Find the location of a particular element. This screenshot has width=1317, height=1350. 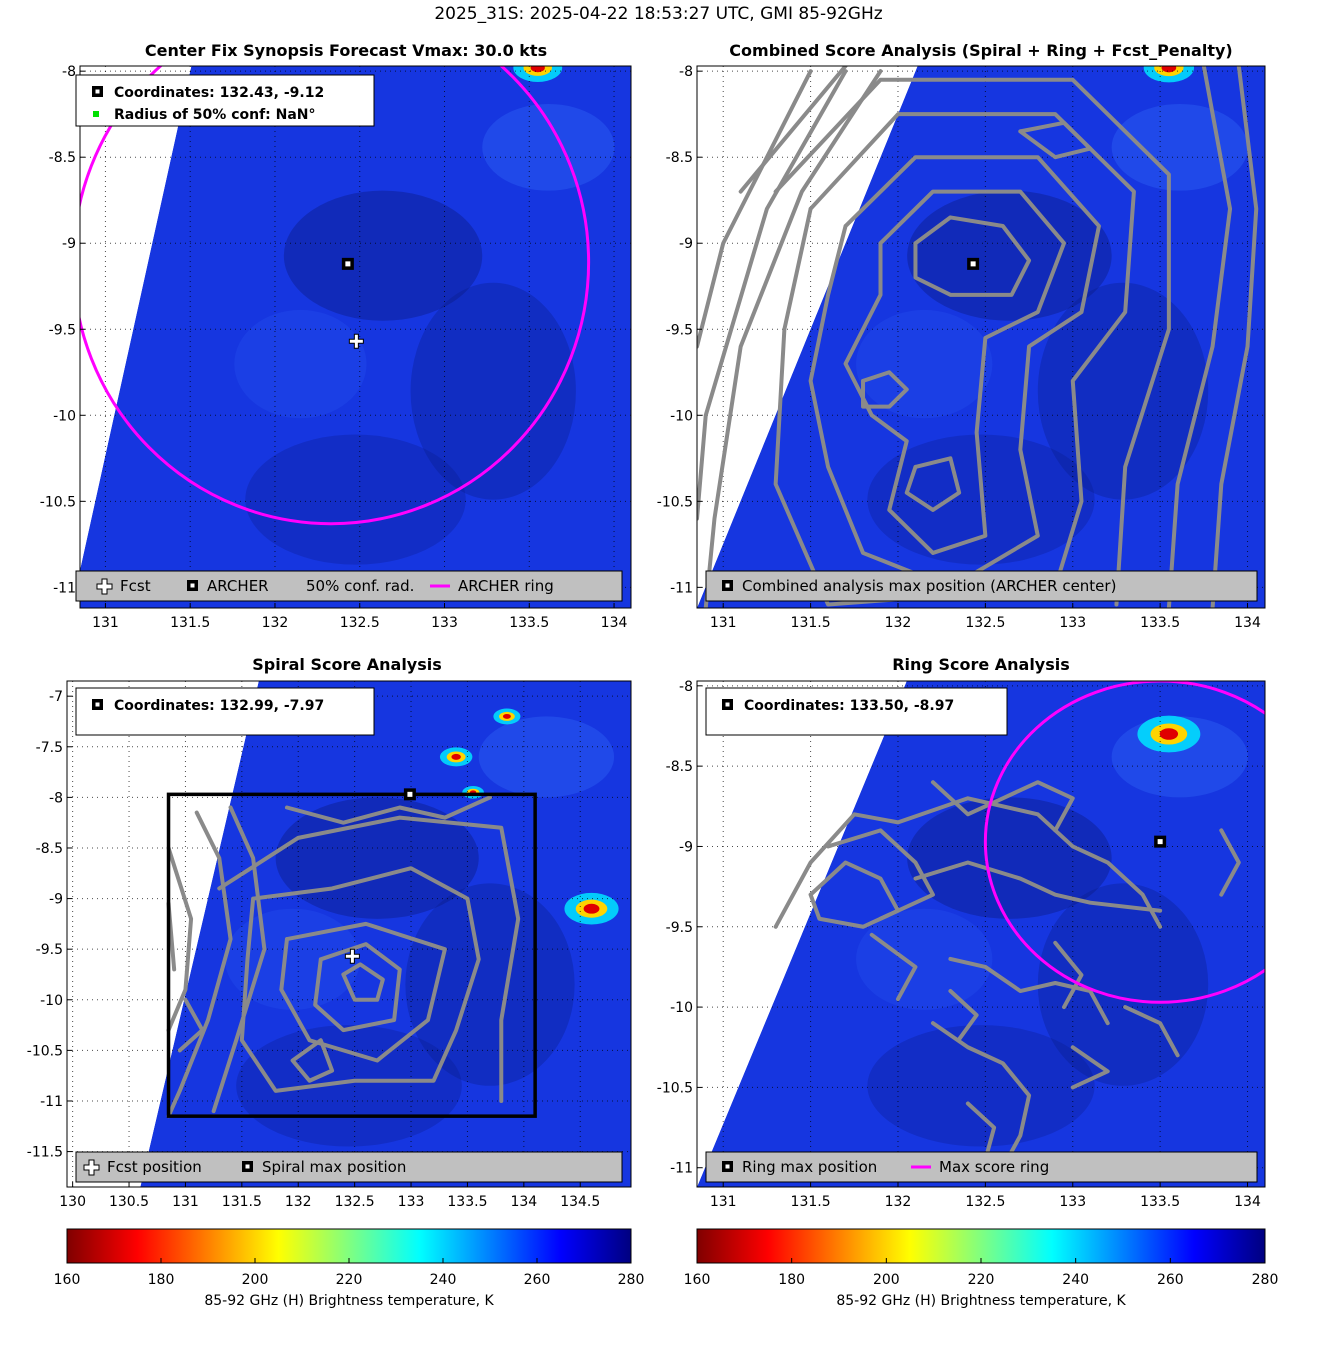

info-conf-icon is located at coordinates (96, 114).